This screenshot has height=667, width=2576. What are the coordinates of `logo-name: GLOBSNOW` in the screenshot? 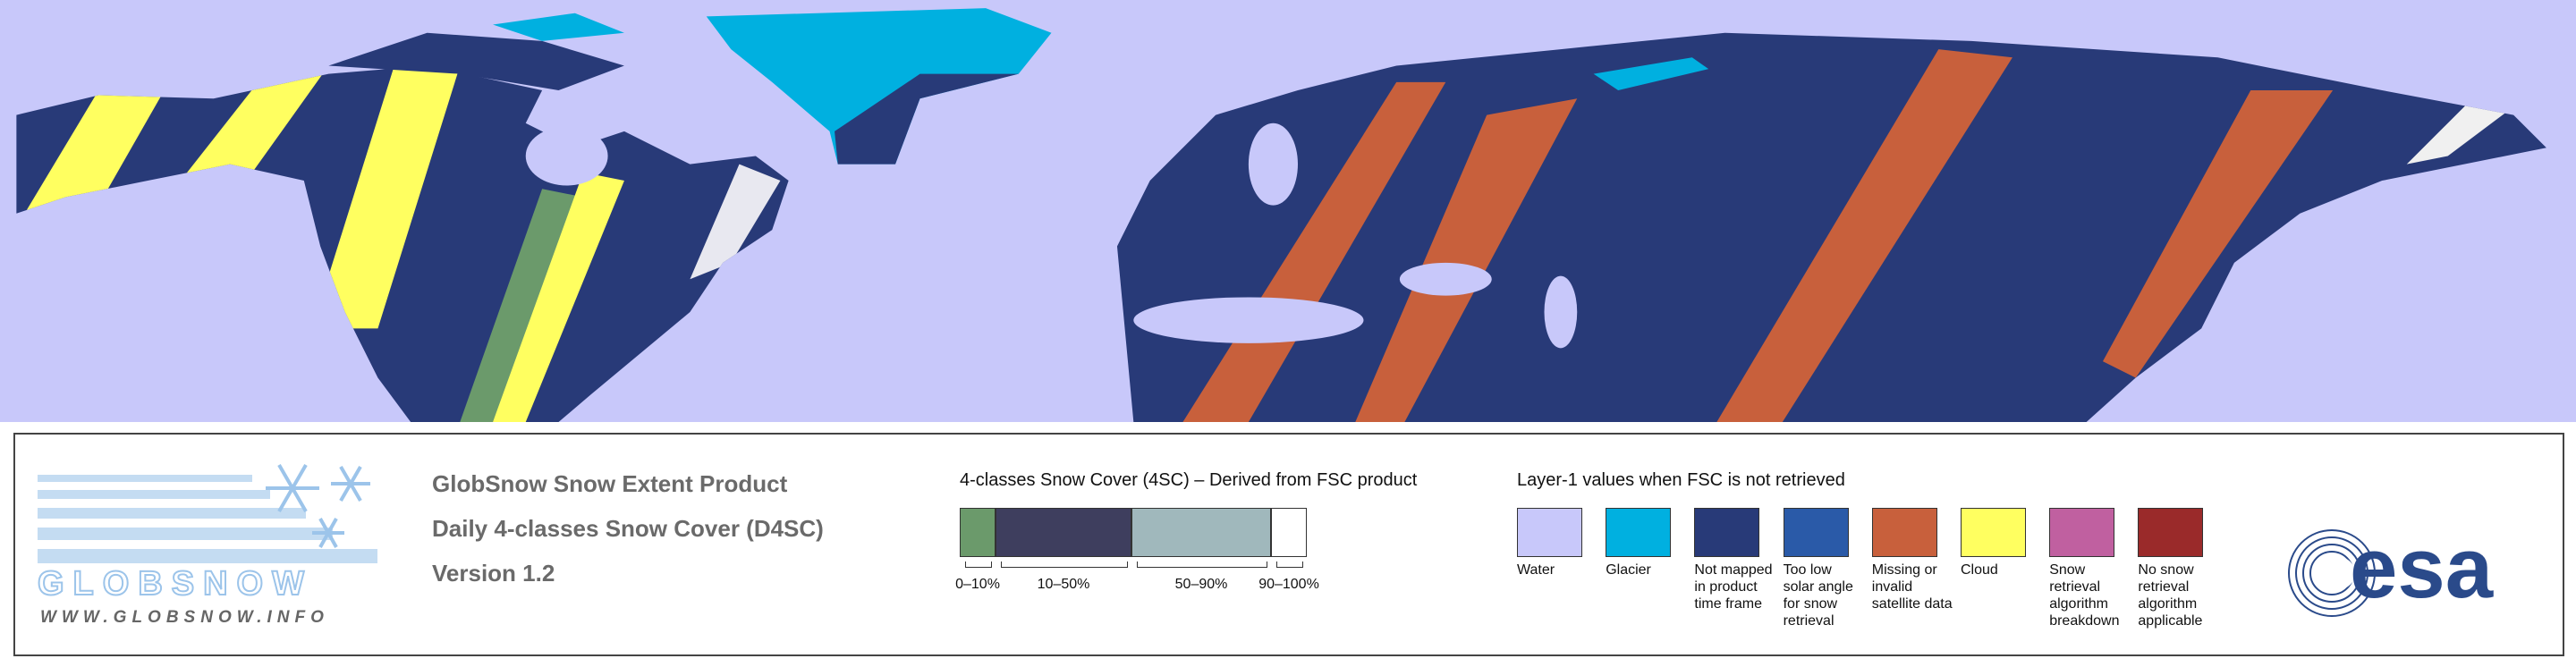 It's located at (175, 584).